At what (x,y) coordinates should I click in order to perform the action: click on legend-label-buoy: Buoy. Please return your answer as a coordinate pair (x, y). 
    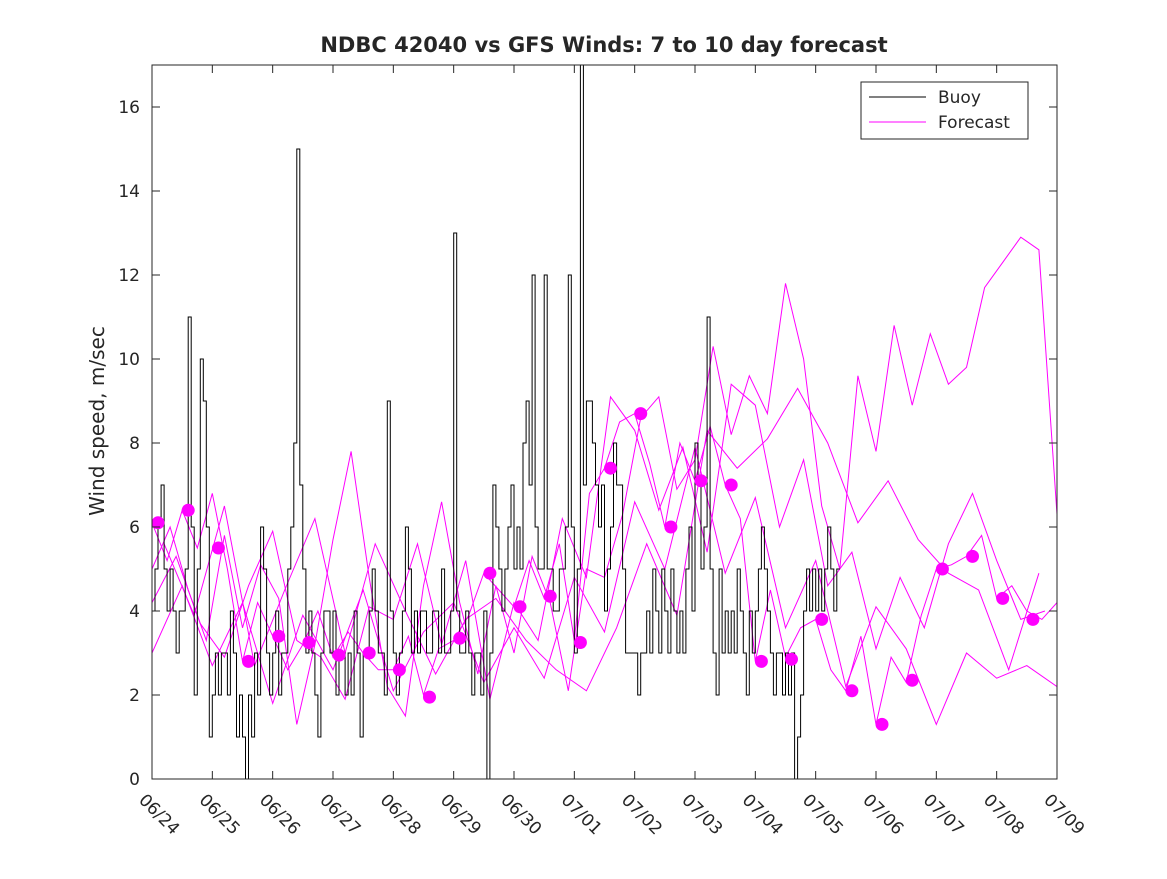
    Looking at the image, I should click on (959, 98).